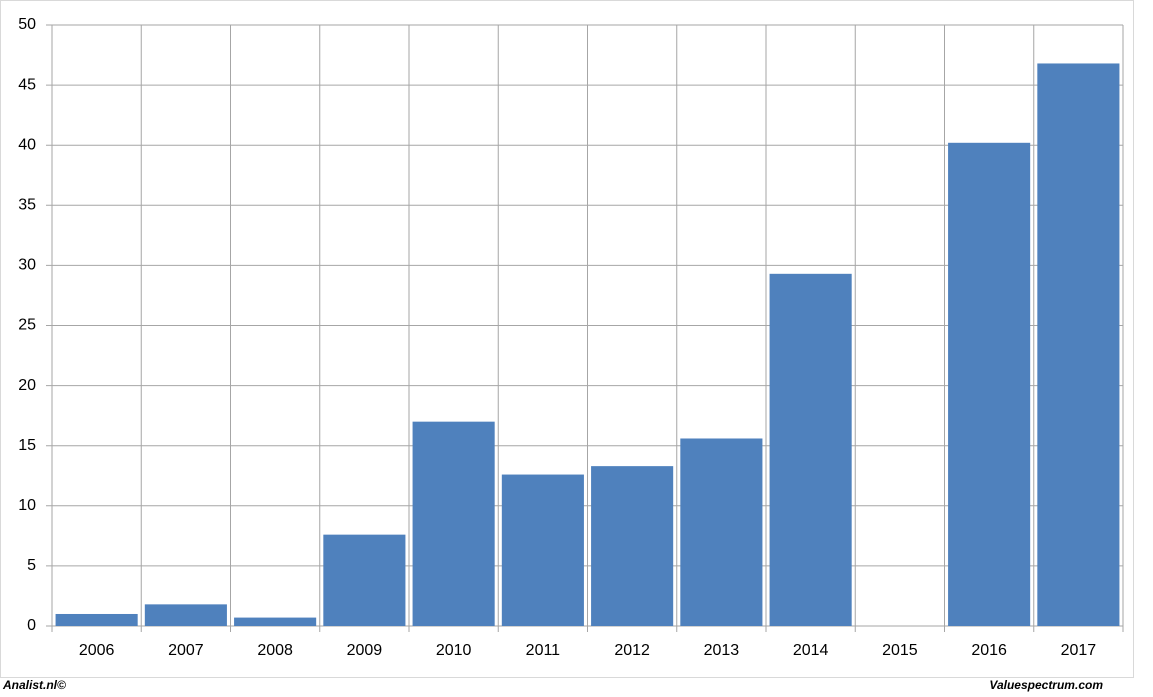 Image resolution: width=1153 pixels, height=697 pixels. Describe the element at coordinates (27, 445) in the screenshot. I see `y-tick-label: 15` at that location.